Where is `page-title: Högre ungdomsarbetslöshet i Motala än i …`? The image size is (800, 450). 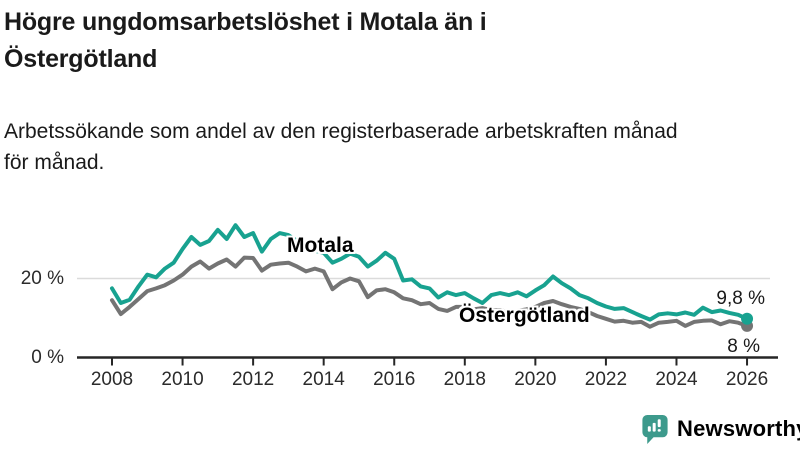 page-title: Högre ungdomsarbetslöshet i Motala än i … is located at coordinates (314, 41).